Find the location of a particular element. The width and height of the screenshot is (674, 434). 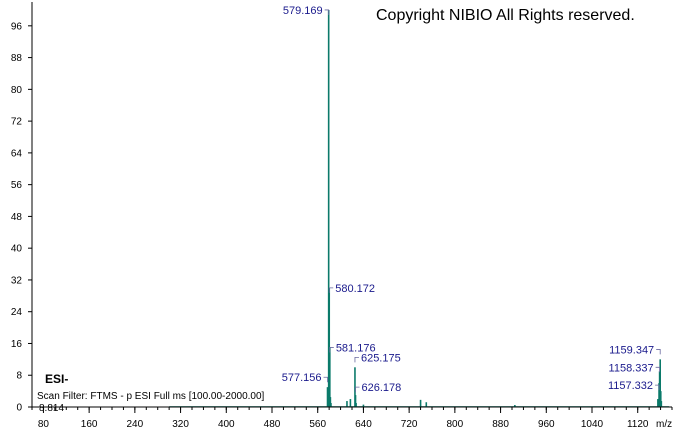

peak-label: 577.156 is located at coordinates (302, 378).